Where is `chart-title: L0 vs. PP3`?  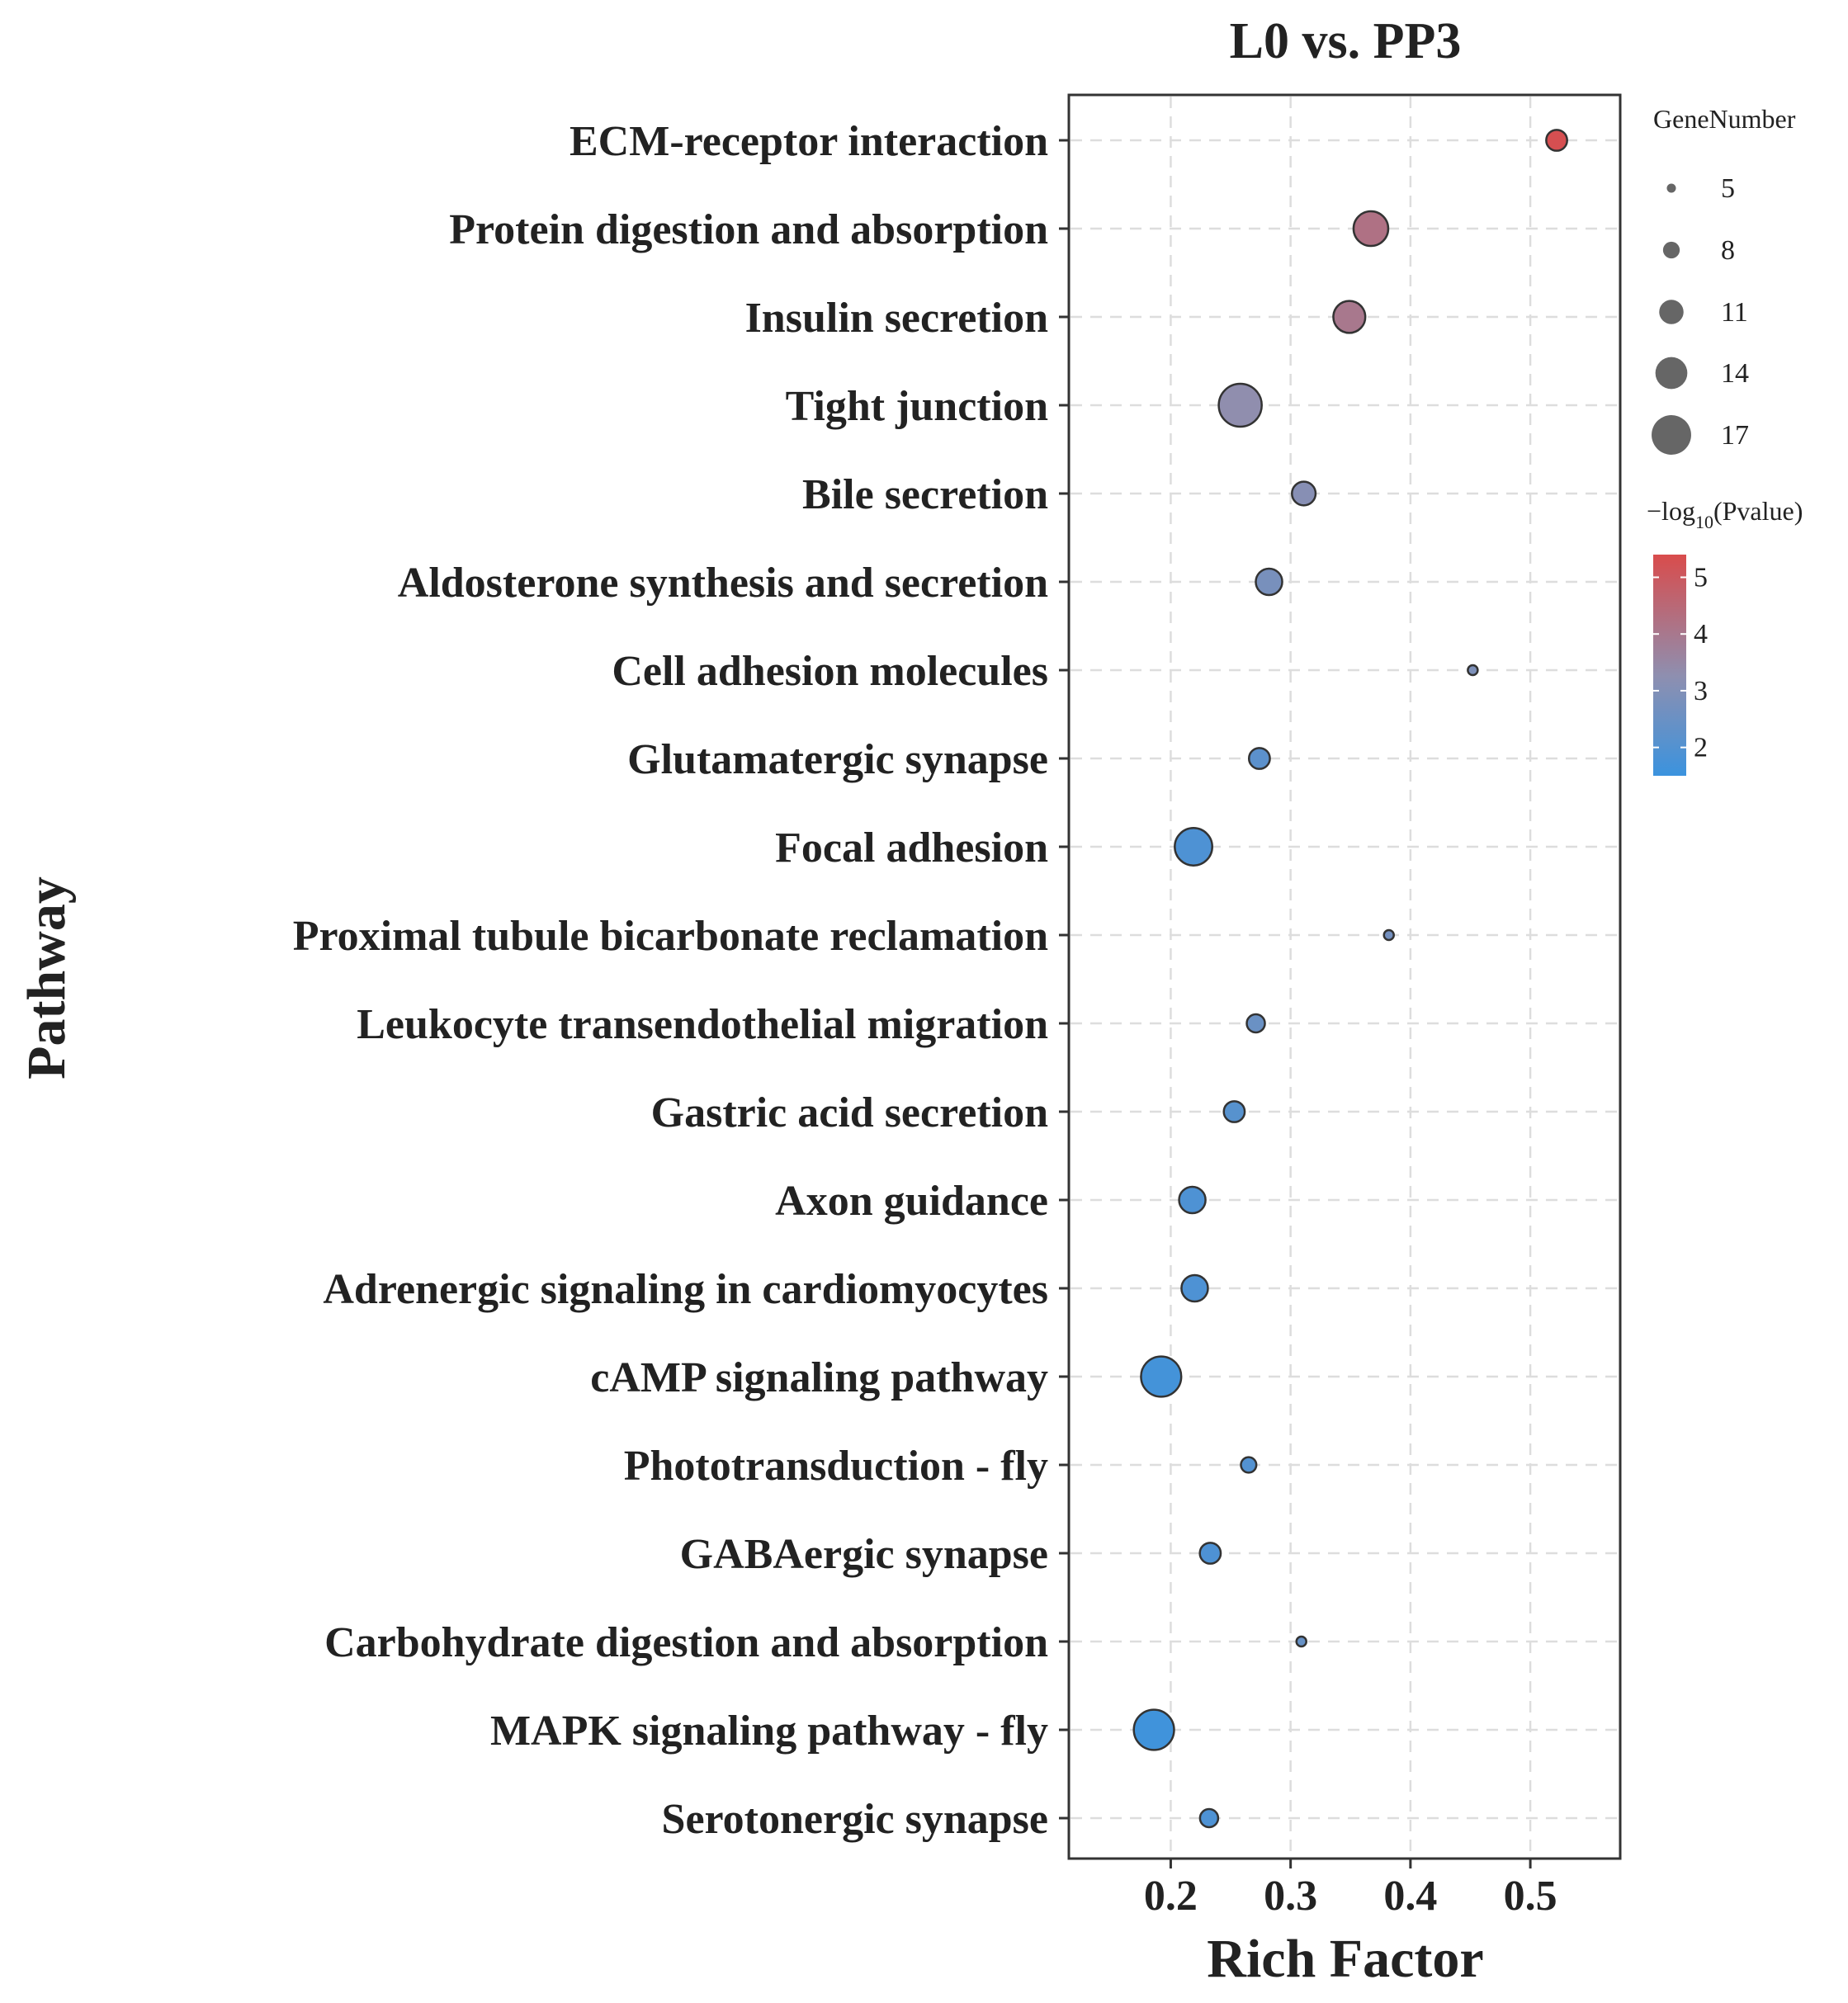
chart-title: L0 vs. PP3 is located at coordinates (1346, 41).